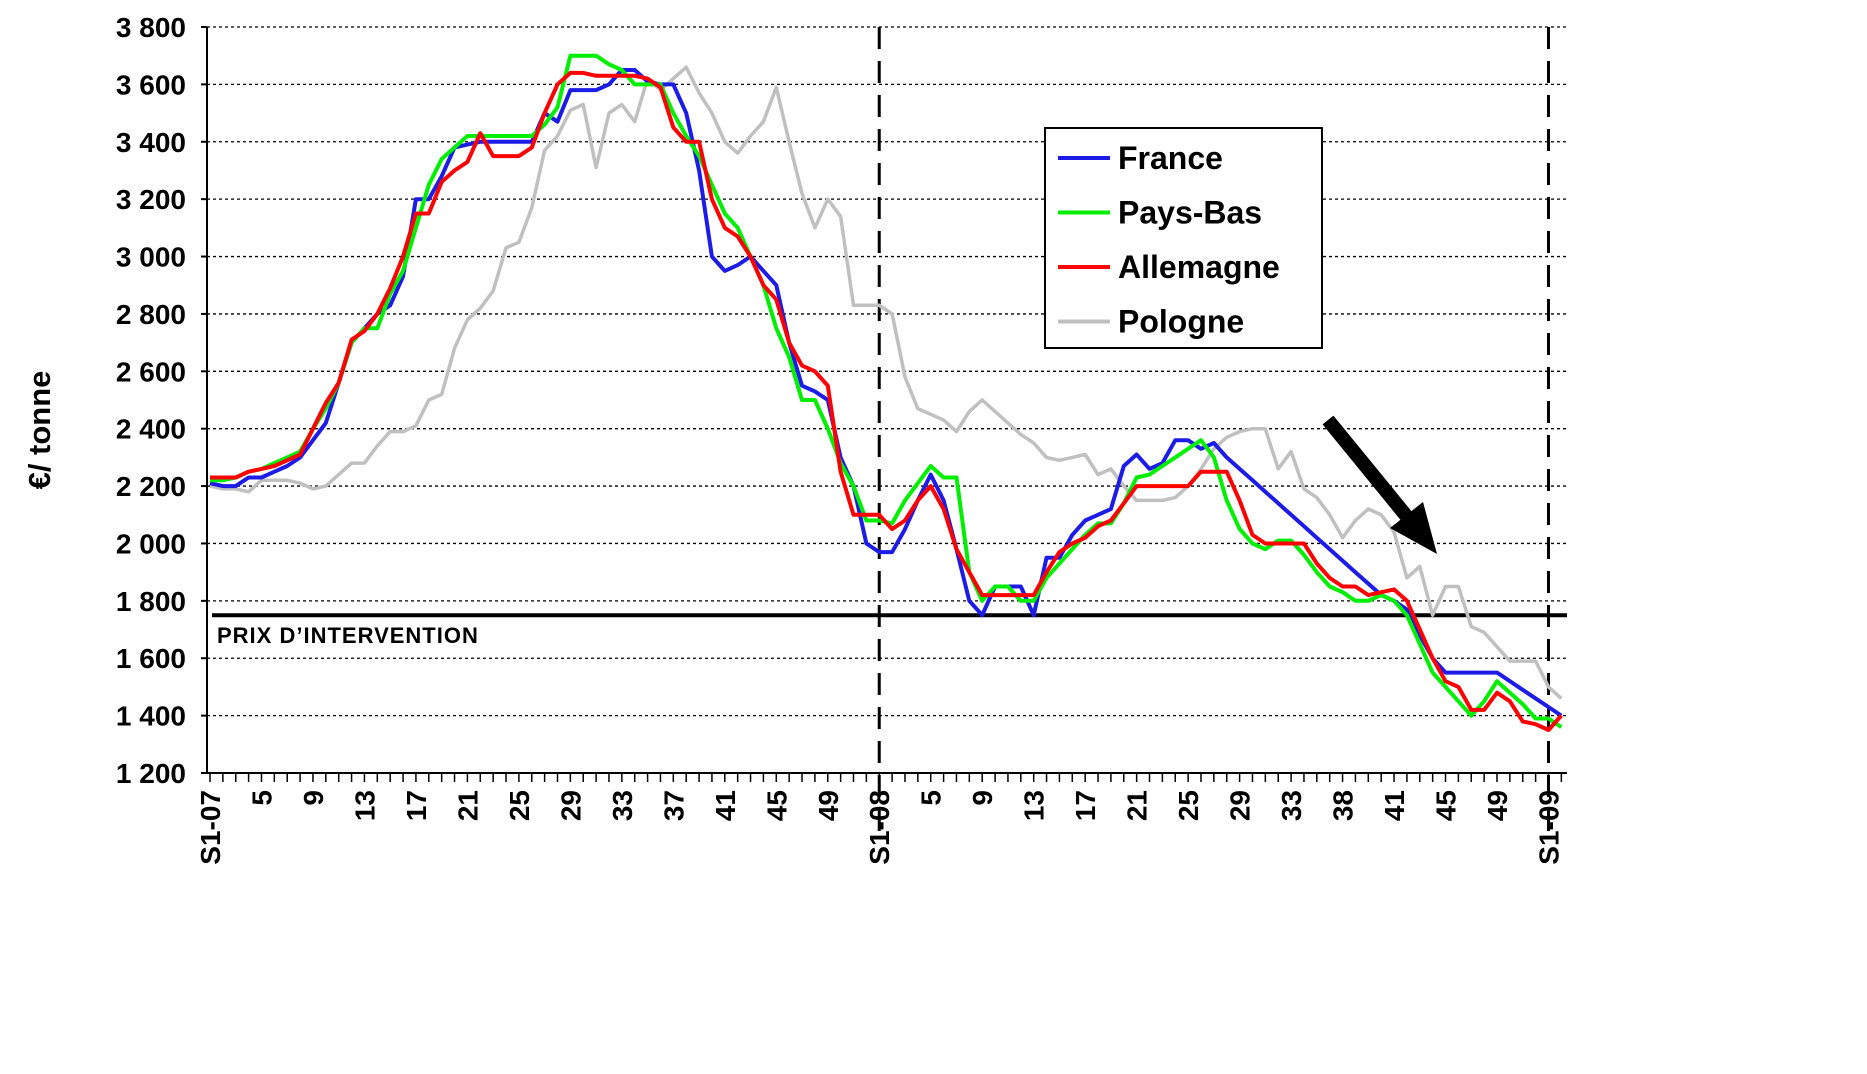 The height and width of the screenshot is (1074, 1867). Describe the element at coordinates (151, 773) in the screenshot. I see `y-tick-label: 1 200` at that location.